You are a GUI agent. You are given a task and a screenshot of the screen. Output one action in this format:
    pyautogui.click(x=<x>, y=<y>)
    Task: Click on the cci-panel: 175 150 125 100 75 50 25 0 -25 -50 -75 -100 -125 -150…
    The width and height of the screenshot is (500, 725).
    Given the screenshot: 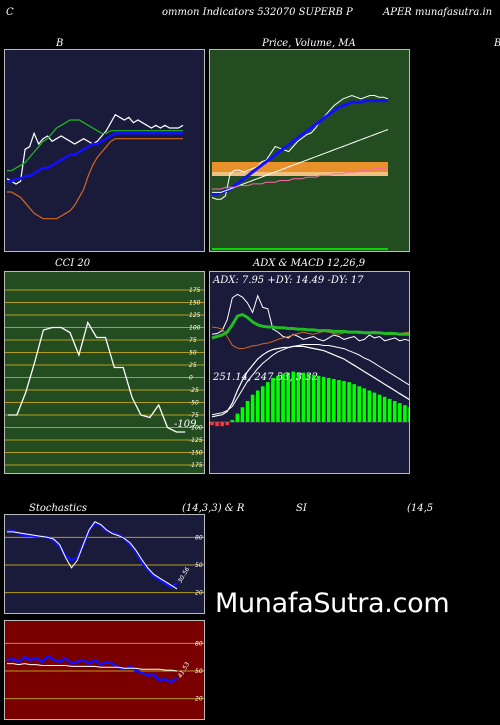 What is the action you would take?
    pyautogui.click(x=104, y=372)
    